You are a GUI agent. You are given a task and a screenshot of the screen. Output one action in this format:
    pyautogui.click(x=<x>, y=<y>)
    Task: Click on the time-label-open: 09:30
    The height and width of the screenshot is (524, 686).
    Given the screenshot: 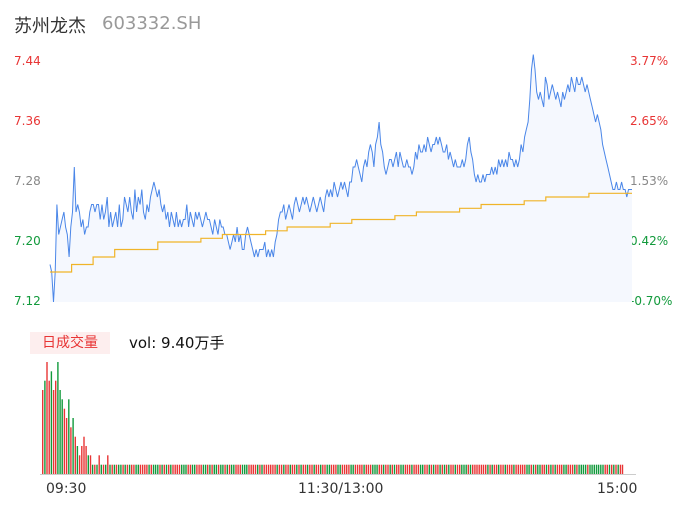 What is the action you would take?
    pyautogui.click(x=66, y=489)
    